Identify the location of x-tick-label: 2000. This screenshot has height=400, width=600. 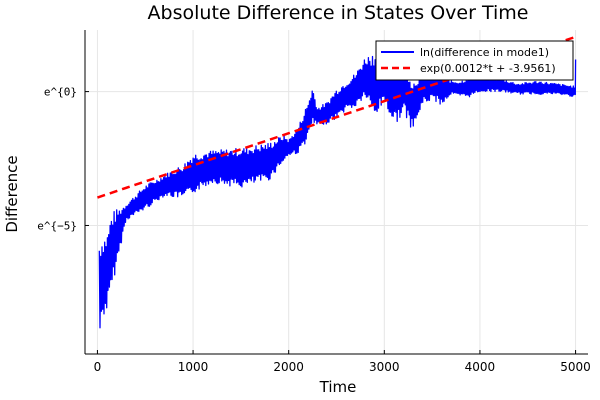
(288, 367).